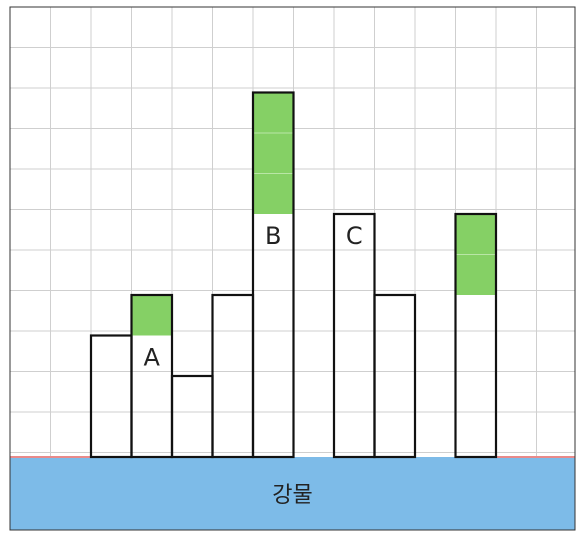 Image resolution: width=580 pixels, height=542 pixels. I want to click on block-label-c: C, so click(354, 236).